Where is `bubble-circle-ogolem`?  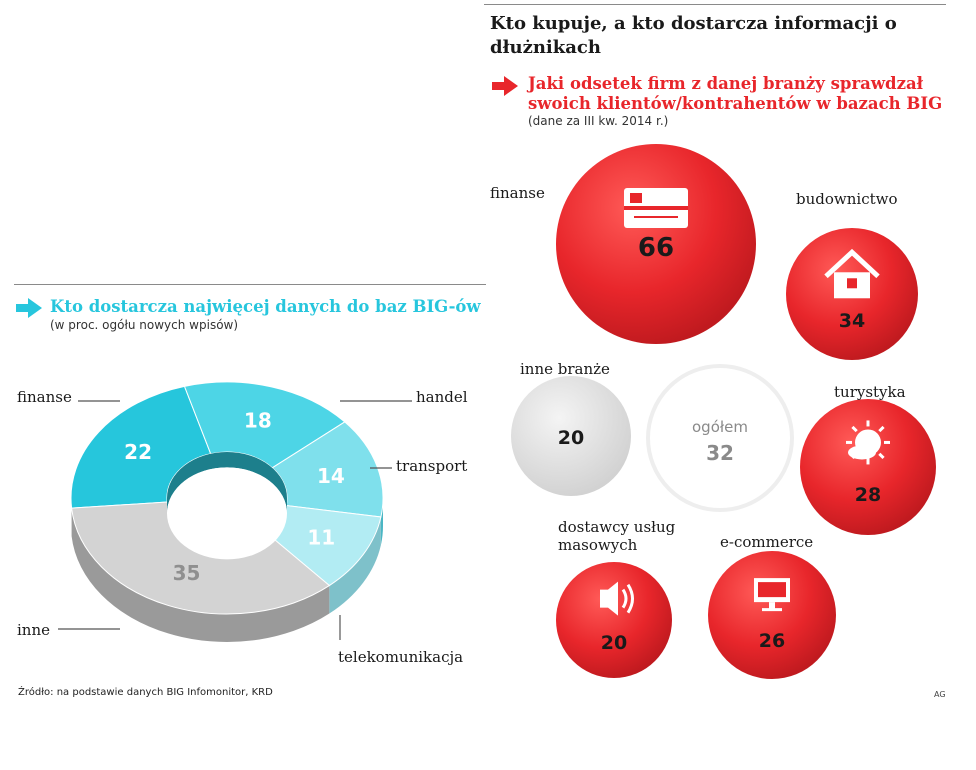 bubble-circle-ogolem is located at coordinates (720, 438).